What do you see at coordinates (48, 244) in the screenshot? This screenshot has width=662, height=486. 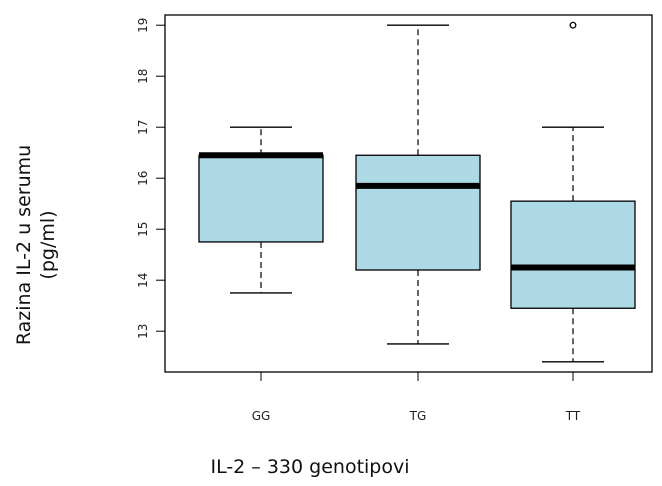 I see `y-axis-title-line-2: (pg/ml)` at bounding box center [48, 244].